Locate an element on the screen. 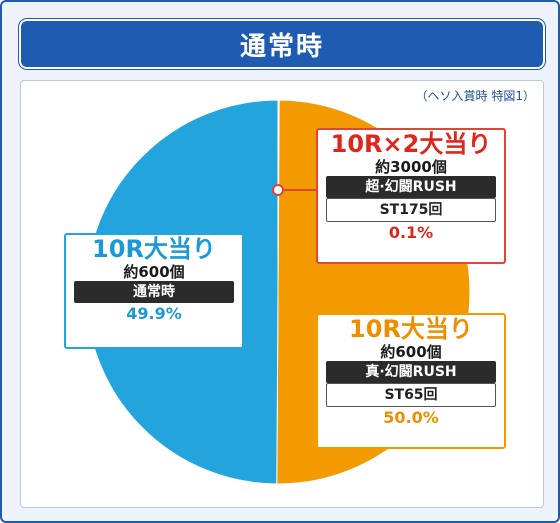 Image resolution: width=560 pixels, height=523 pixels. note-text: （ヘソ入賞時 特図1） is located at coordinates (475, 96).